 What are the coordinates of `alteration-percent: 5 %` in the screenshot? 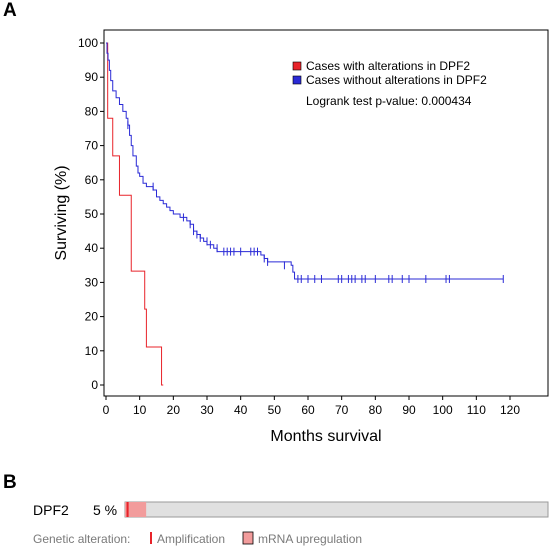 It's located at (105, 510).